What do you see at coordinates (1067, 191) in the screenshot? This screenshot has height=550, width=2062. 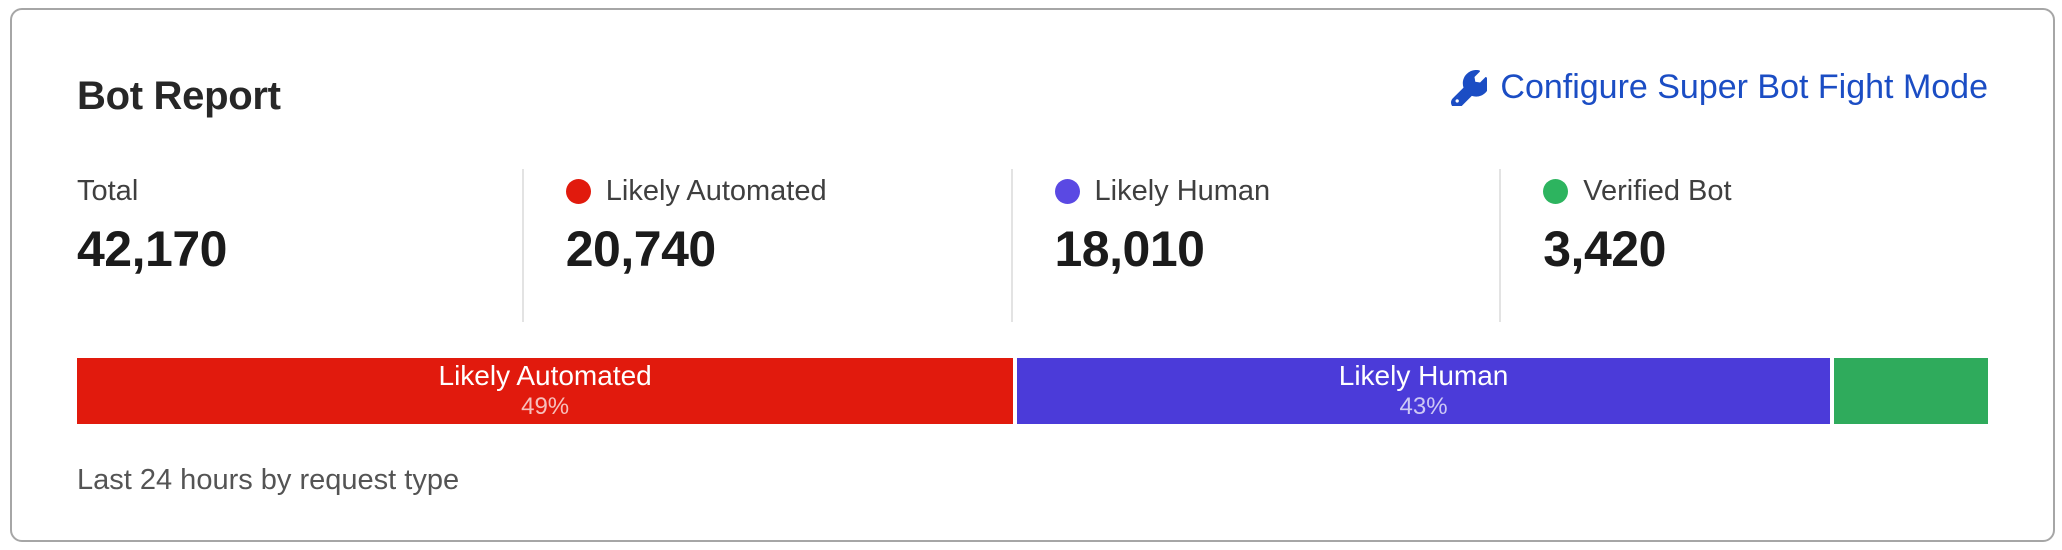 I see `likely-human-dot-icon` at bounding box center [1067, 191].